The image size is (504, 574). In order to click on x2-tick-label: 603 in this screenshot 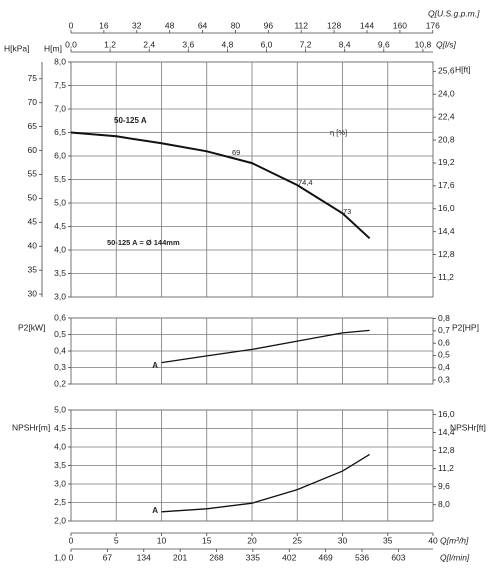, I will do `click(398, 557)`.